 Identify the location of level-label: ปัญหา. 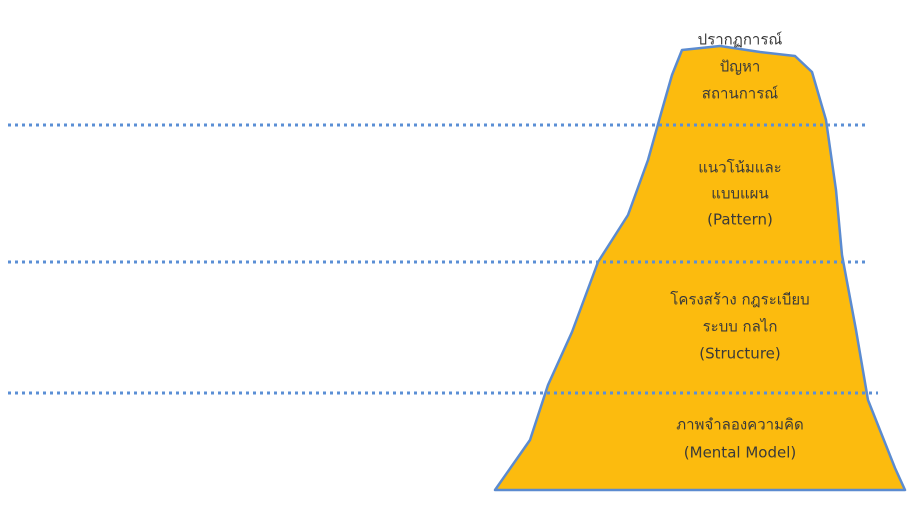
(740, 67).